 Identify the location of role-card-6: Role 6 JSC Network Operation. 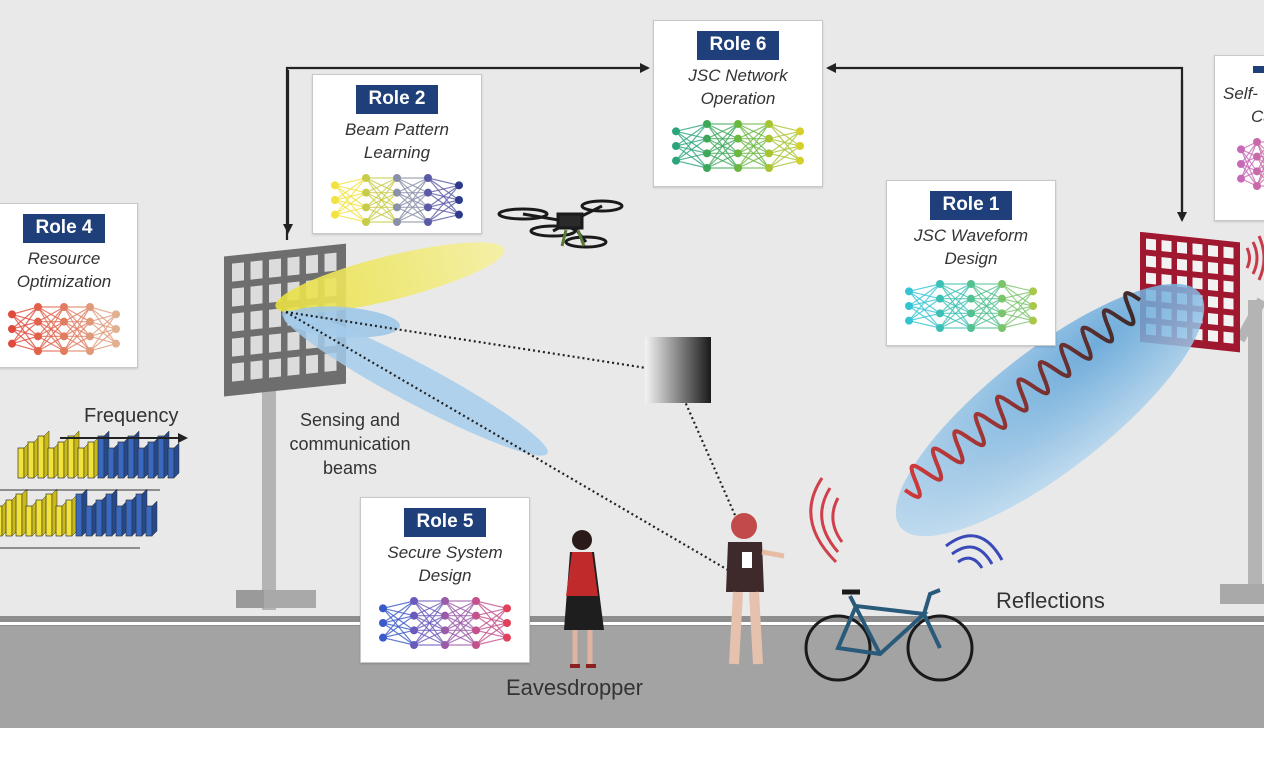
(738, 103).